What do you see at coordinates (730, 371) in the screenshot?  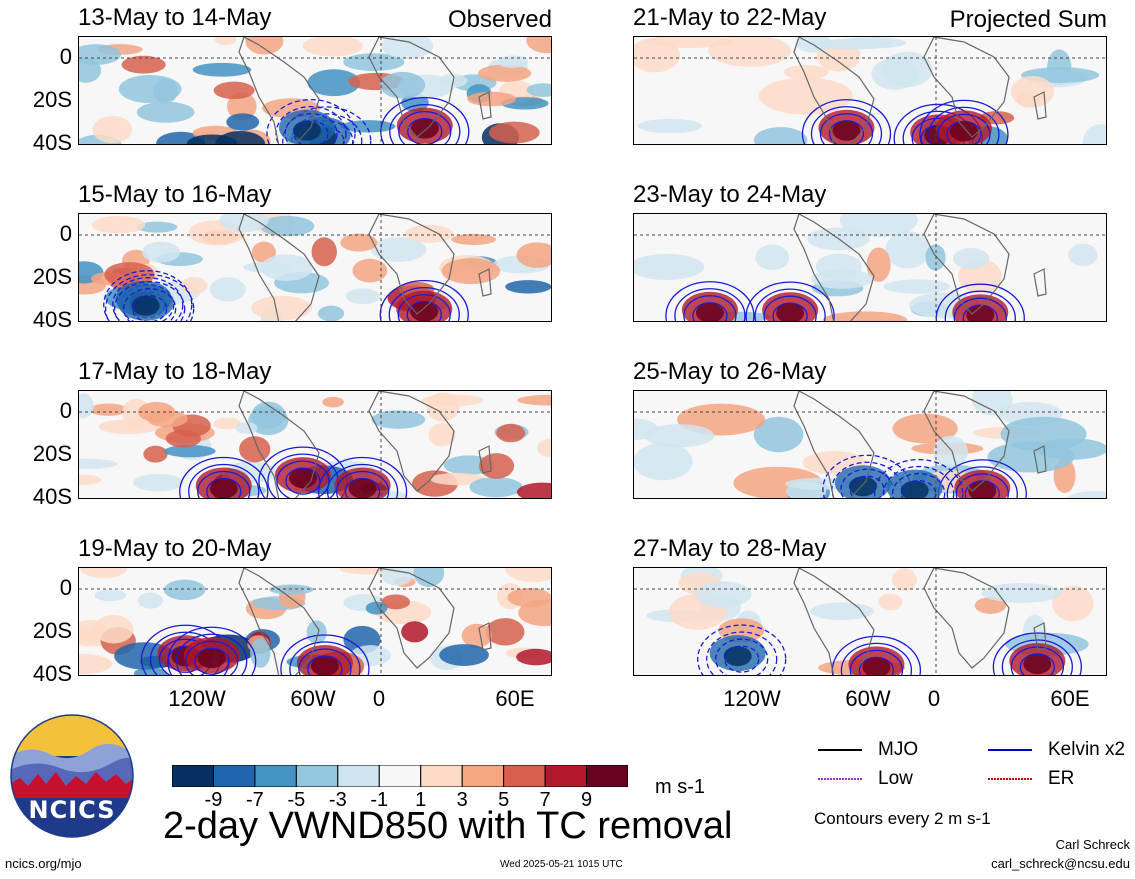 I see `panel-title: 25-May to 26-May` at bounding box center [730, 371].